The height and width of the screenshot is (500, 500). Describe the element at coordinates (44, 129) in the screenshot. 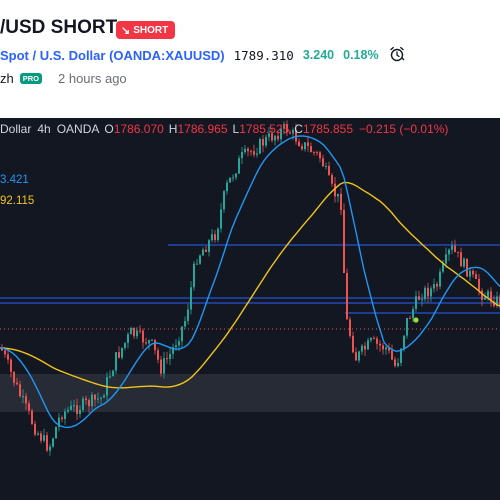

I see `legend-interval: 4h` at that location.